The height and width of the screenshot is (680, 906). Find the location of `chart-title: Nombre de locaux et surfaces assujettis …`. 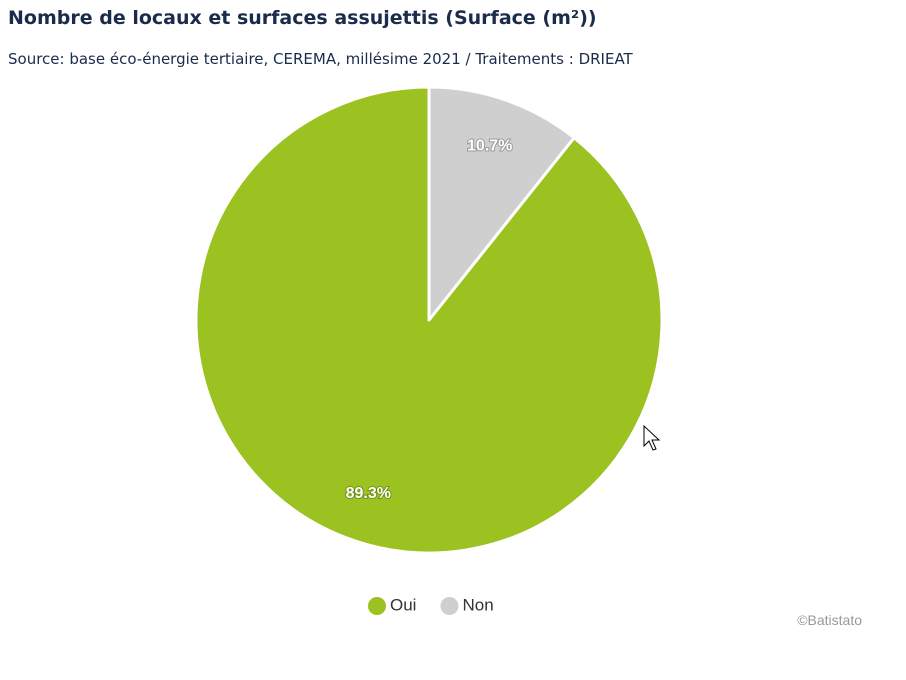

chart-title: Nombre de locaux et surfaces assujettis … is located at coordinates (302, 18).